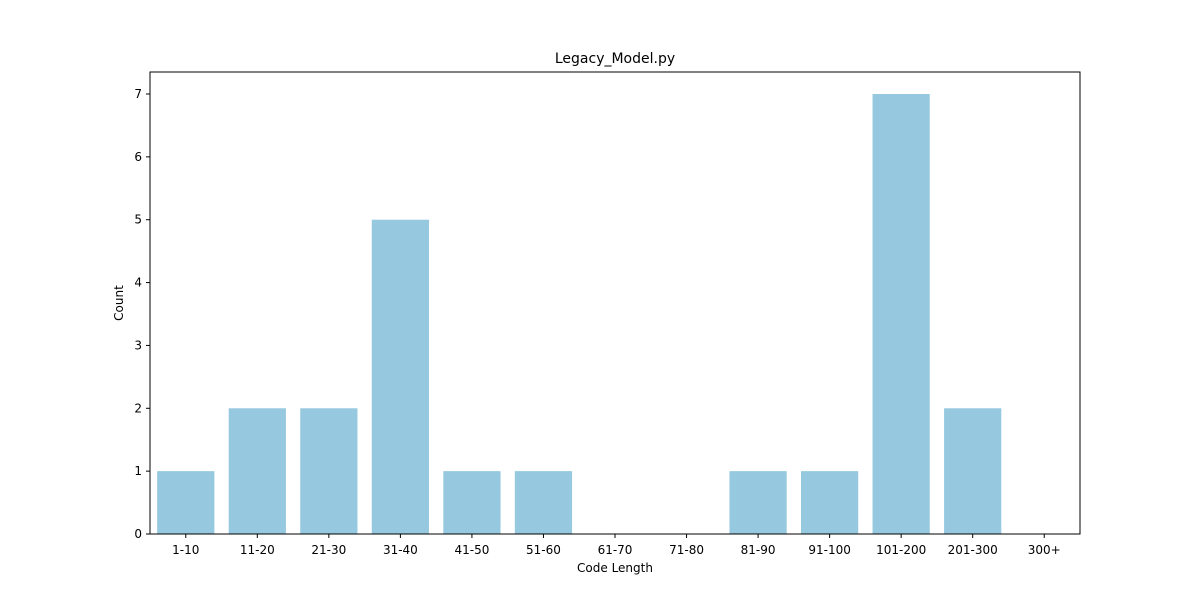  I want to click on y-tick-label: 7, so click(138, 94).